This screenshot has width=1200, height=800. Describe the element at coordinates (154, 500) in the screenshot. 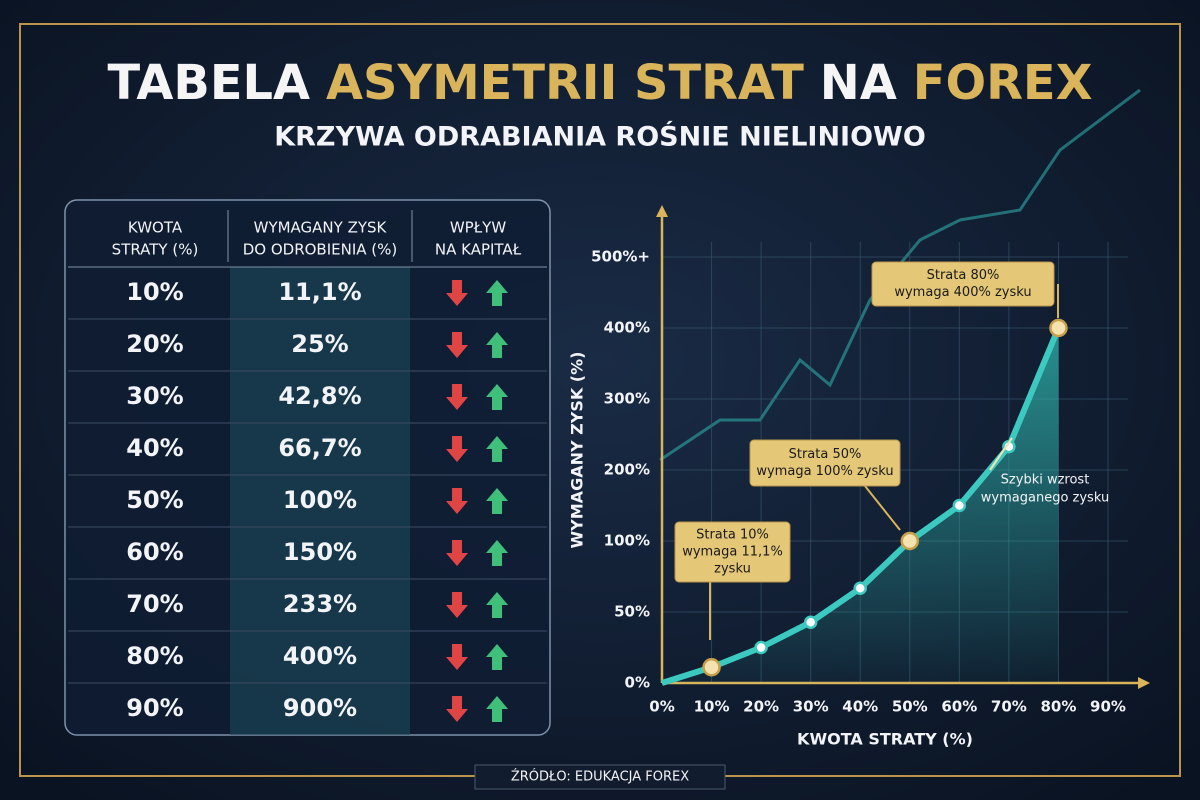

I see `table-cell: 50%` at that location.